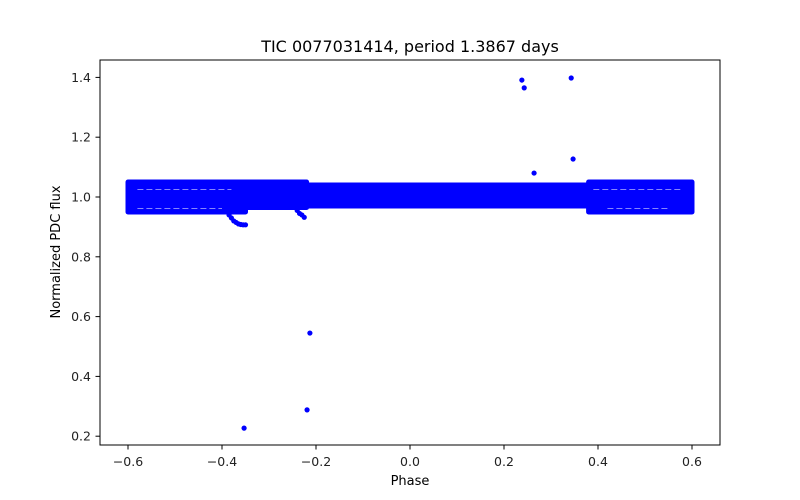 Image resolution: width=800 pixels, height=500 pixels. What do you see at coordinates (81, 256) in the screenshot?
I see `y-tick-label: 0.8` at bounding box center [81, 256].